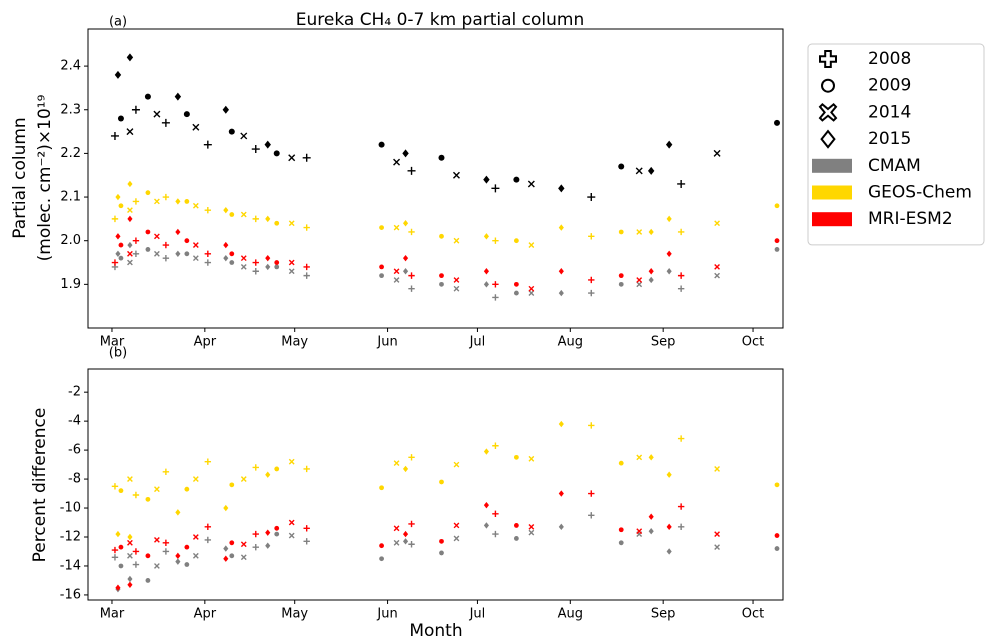 This screenshot has width=988, height=641. I want to click on legend-swatch, so click(832, 219).